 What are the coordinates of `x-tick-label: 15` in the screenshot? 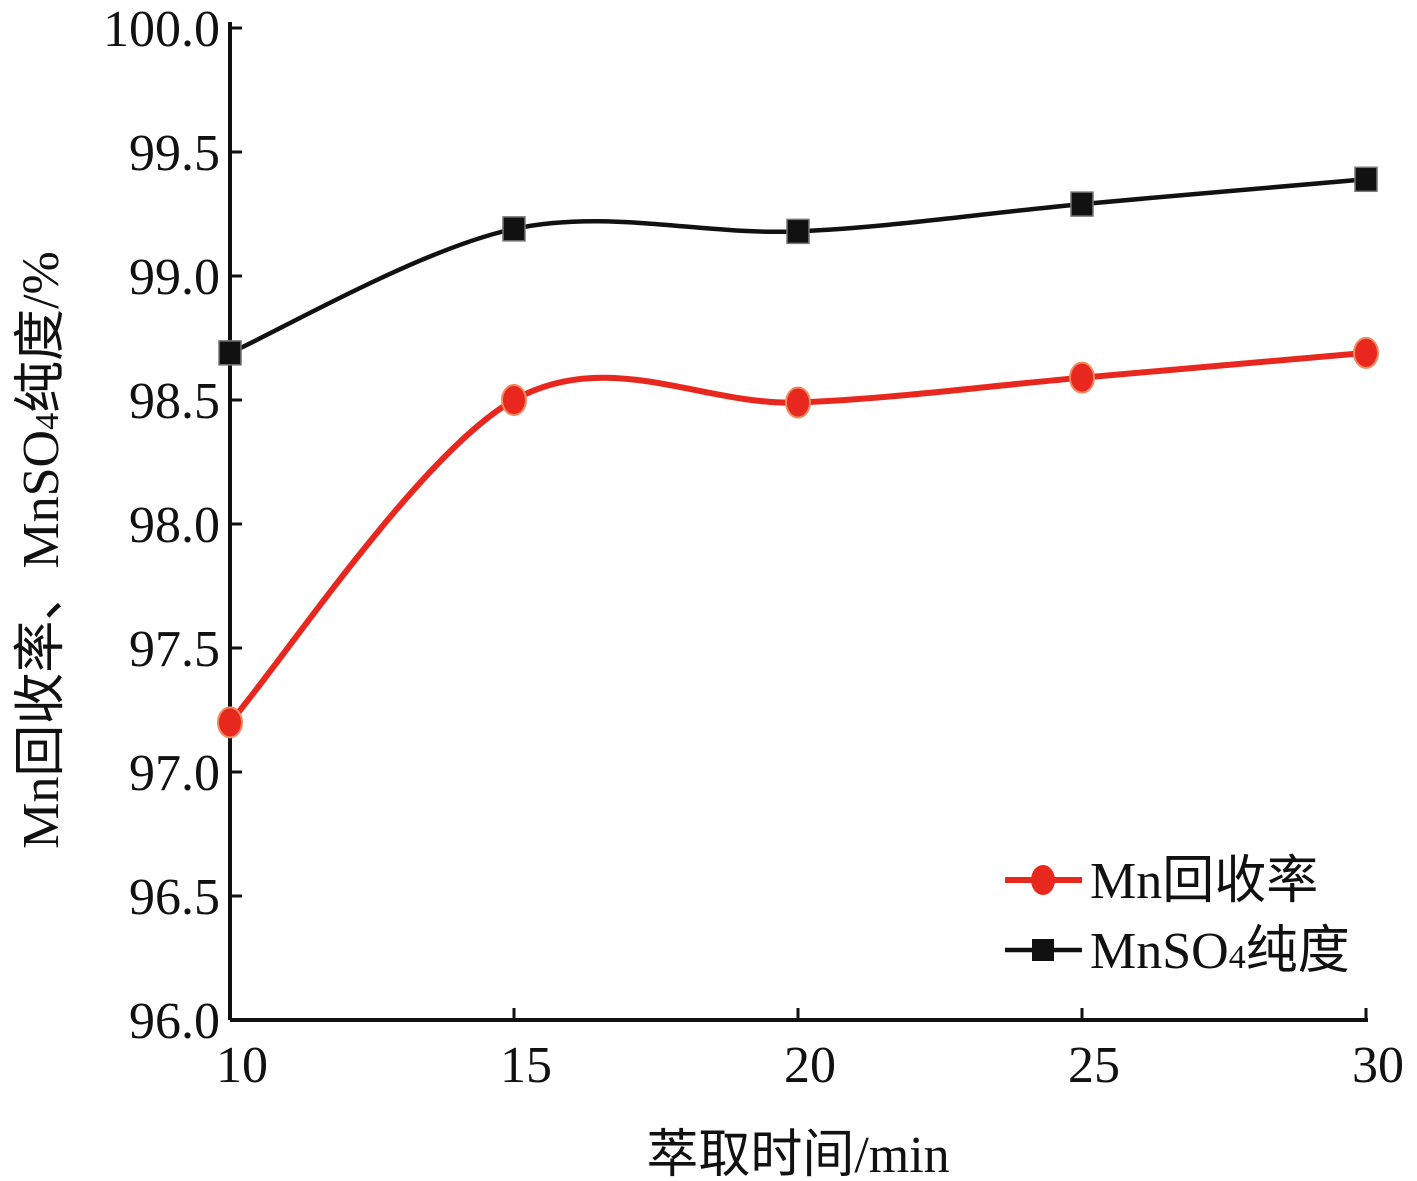 It's located at (526, 1065).